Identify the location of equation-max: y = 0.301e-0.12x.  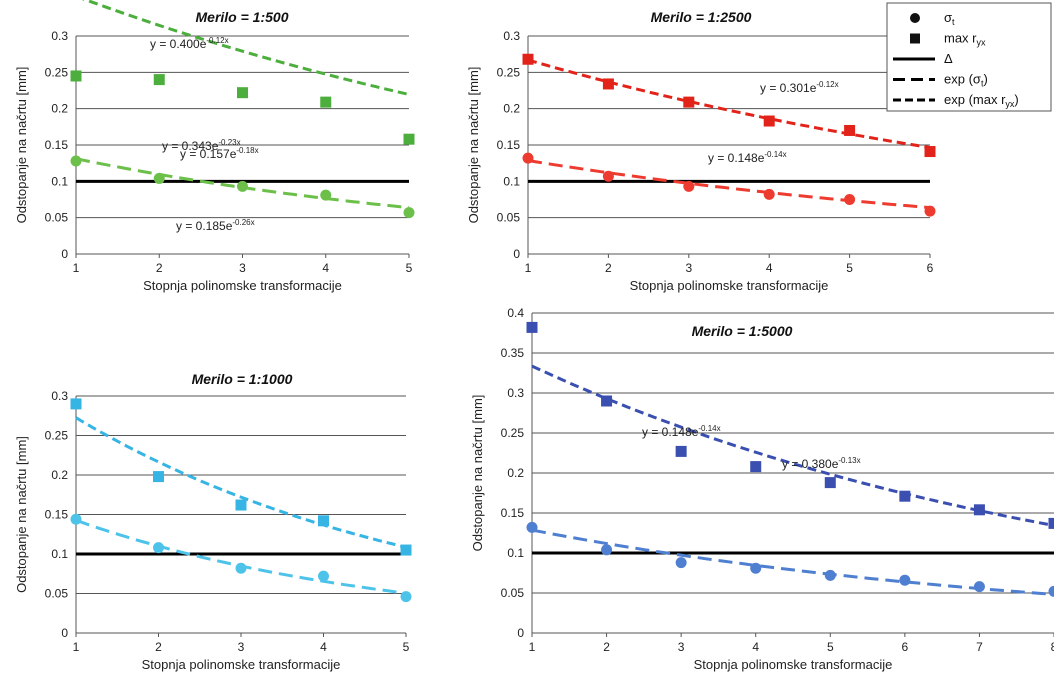
(799, 87).